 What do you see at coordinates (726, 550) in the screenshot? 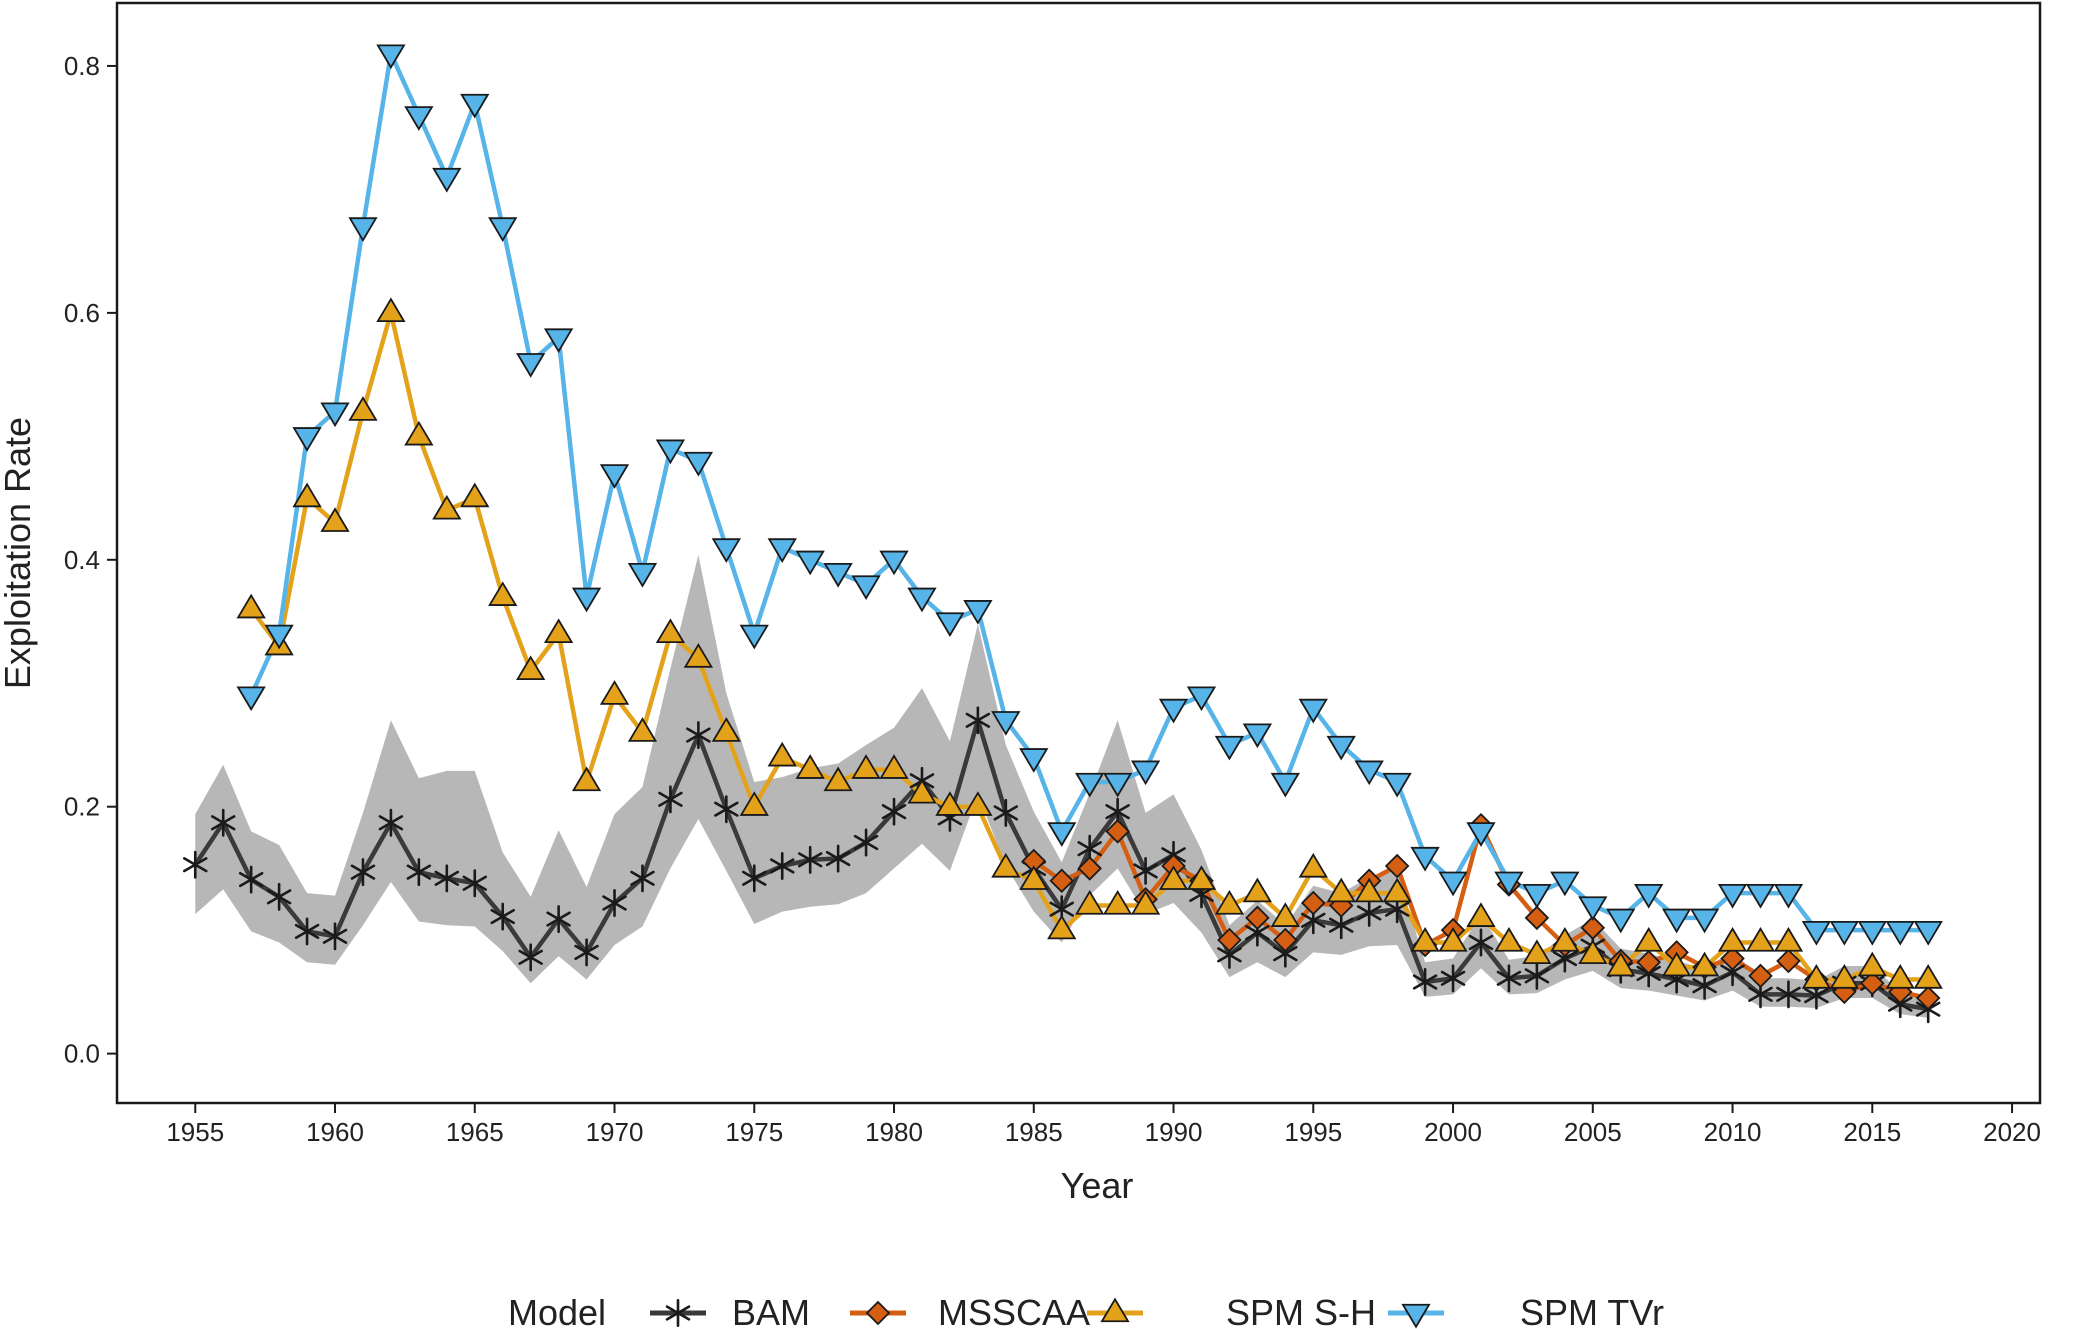
I see `point-spm-tvr-1974` at bounding box center [726, 550].